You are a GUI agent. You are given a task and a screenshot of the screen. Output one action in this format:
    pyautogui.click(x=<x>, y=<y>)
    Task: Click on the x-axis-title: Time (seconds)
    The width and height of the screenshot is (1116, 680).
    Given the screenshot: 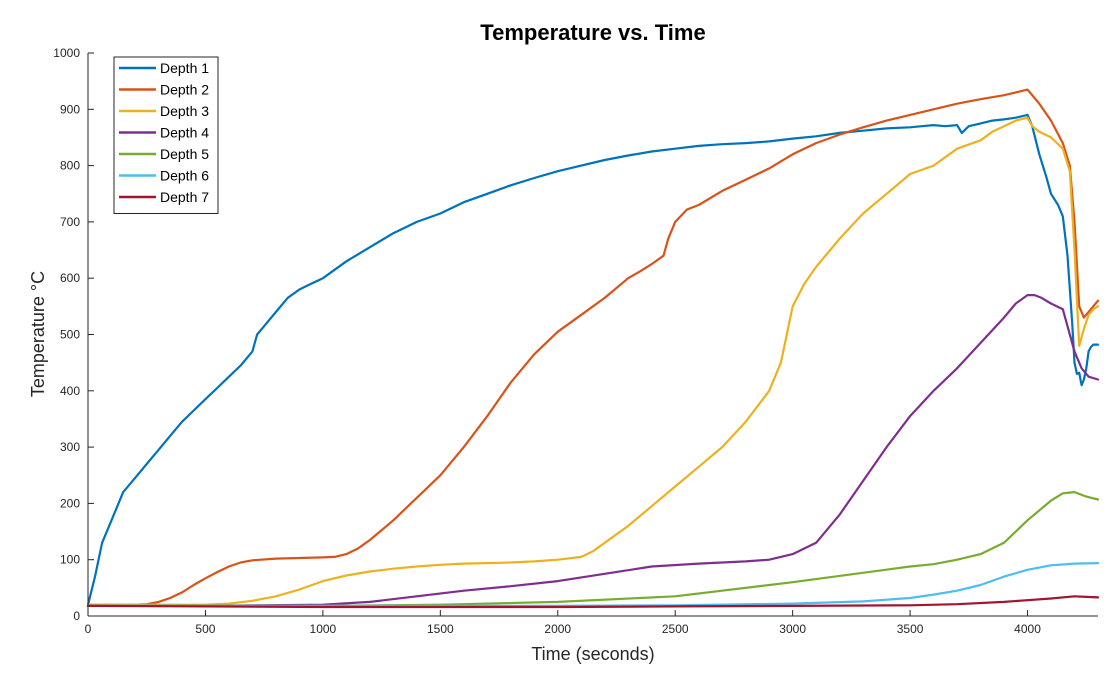 What is the action you would take?
    pyautogui.click(x=592, y=654)
    